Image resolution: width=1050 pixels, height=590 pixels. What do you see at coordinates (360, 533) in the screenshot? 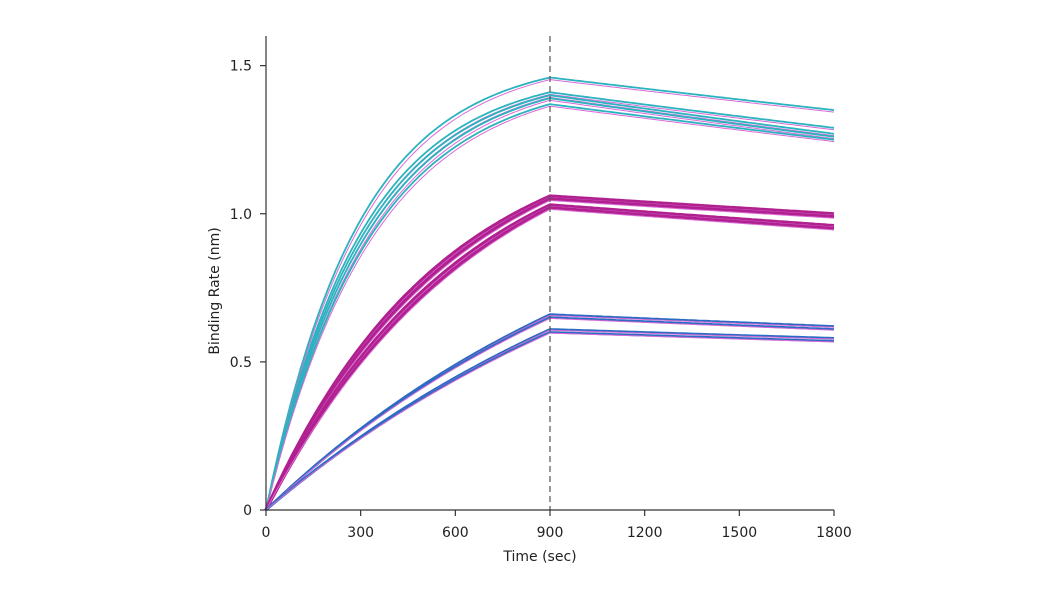
I see `x-tick-label: 300` at bounding box center [360, 533].